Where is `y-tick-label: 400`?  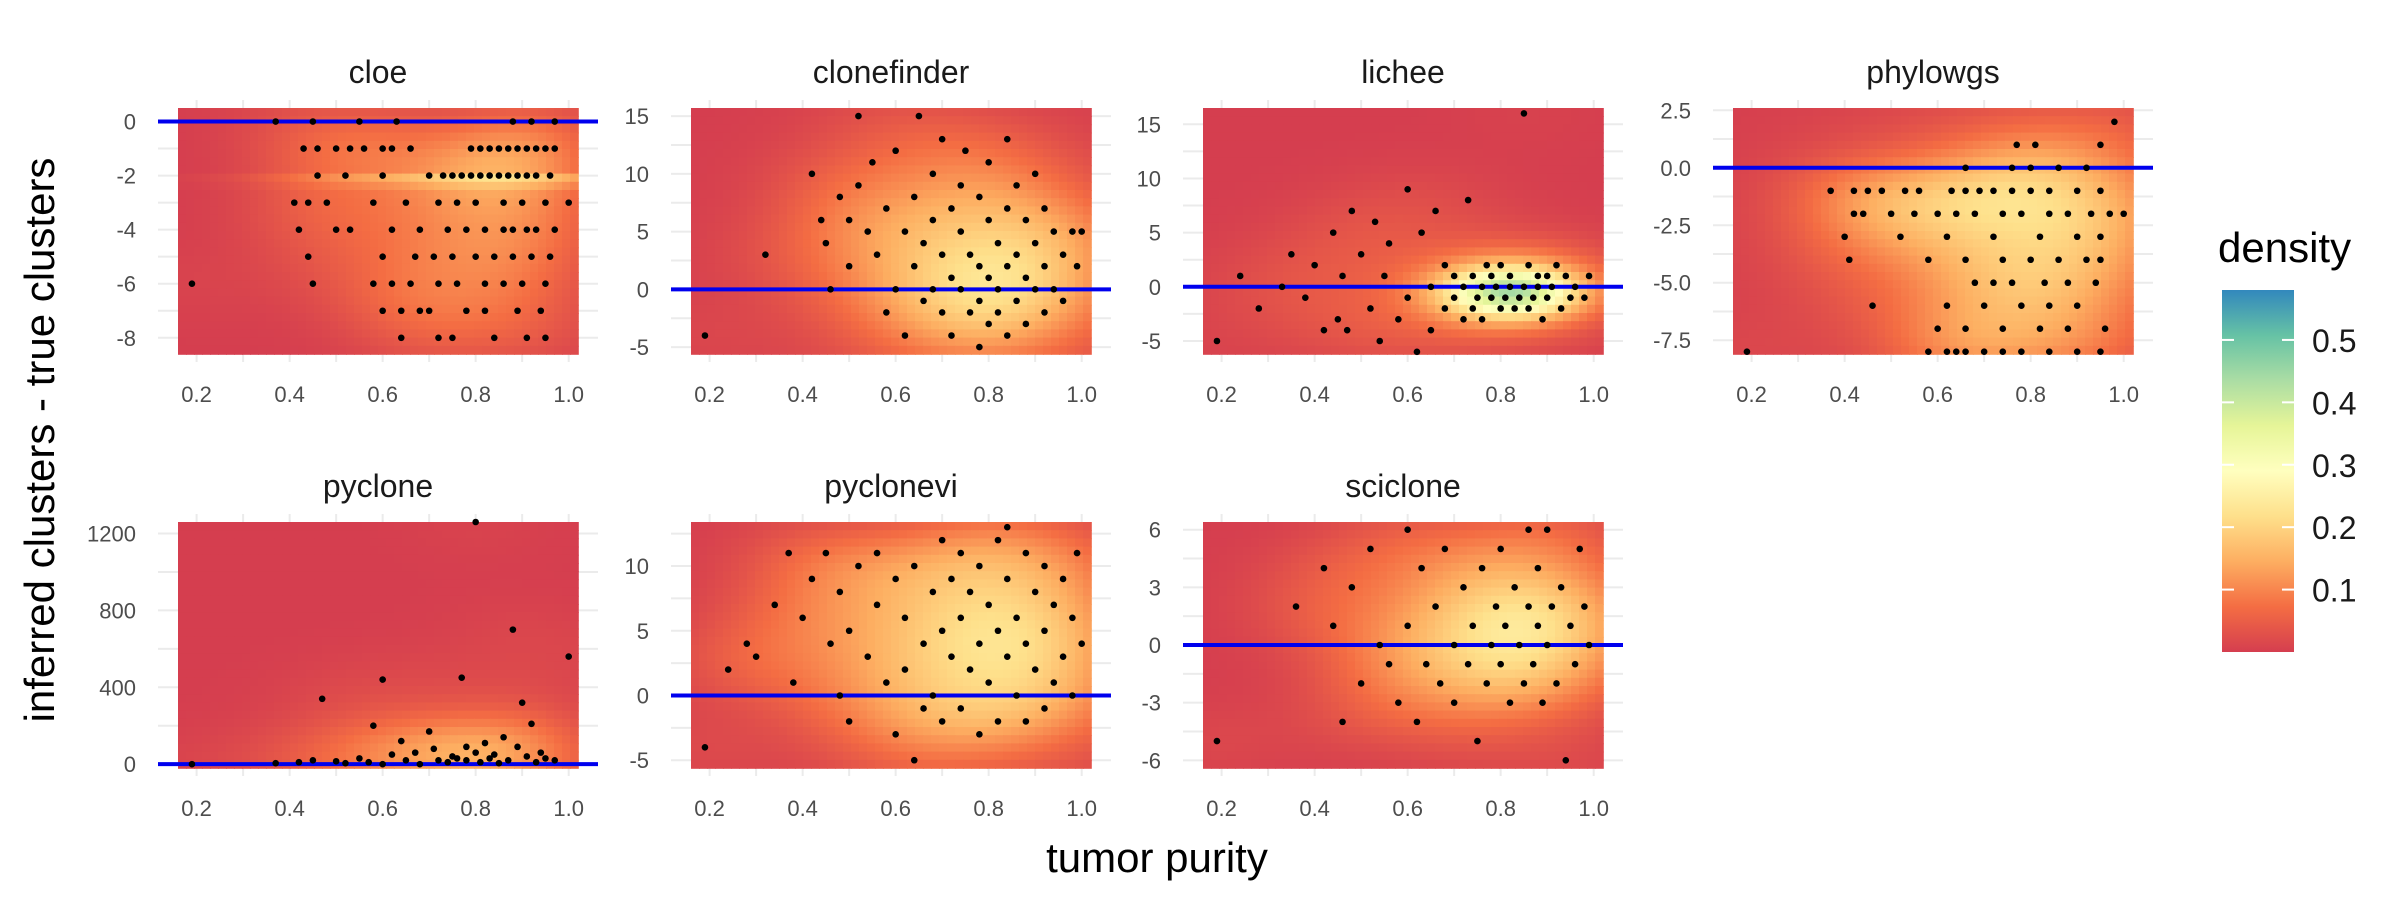
y-tick-label: 400 is located at coordinates (117, 687).